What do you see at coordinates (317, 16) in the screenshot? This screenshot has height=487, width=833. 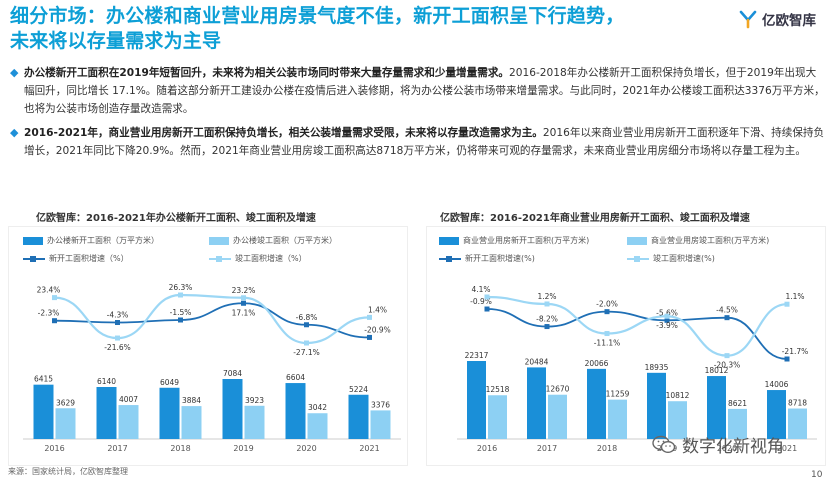 I see `title-line-1: 细分市场：办公楼和商业营业用房景气度不佳，新开工面积呈下行趋势，` at bounding box center [317, 16].